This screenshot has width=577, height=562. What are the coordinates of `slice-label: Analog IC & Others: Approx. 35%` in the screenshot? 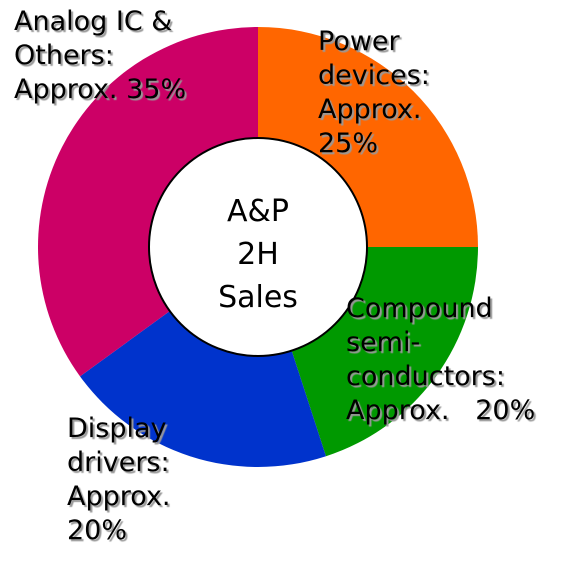 It's located at (124, 56).